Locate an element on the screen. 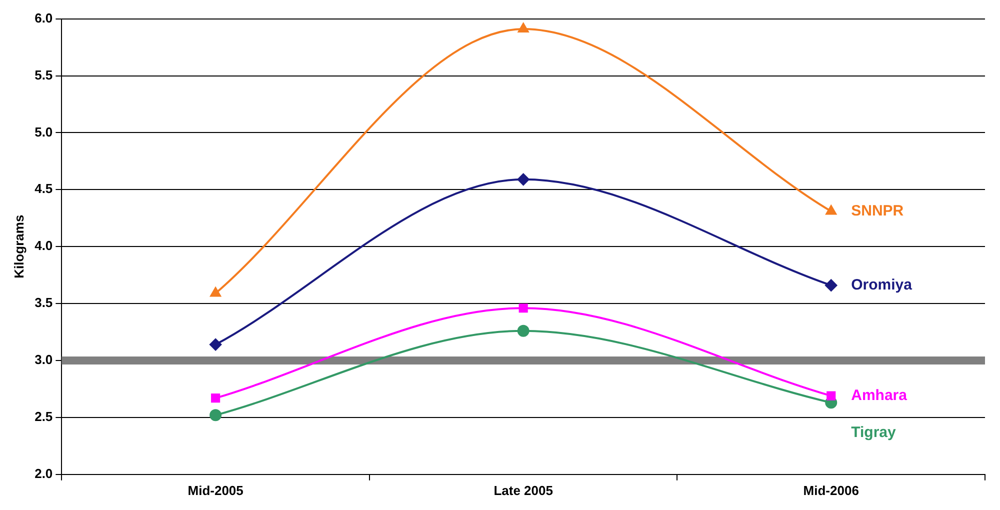 The height and width of the screenshot is (510, 1000). y-tick-label: 4.5 is located at coordinates (43, 188).